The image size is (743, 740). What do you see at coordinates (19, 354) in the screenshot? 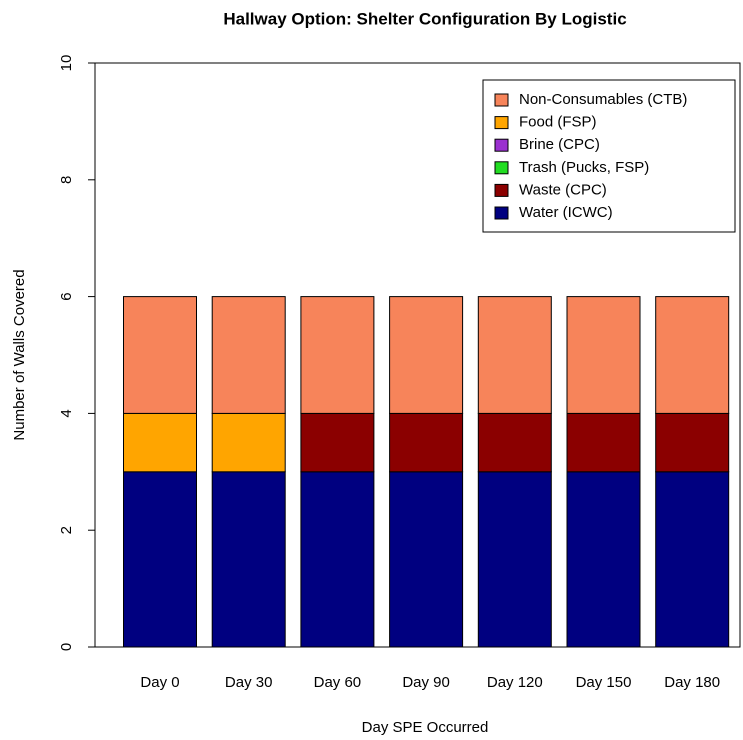
I see `y-axis-label: Number of Walls Covered` at bounding box center [19, 354].